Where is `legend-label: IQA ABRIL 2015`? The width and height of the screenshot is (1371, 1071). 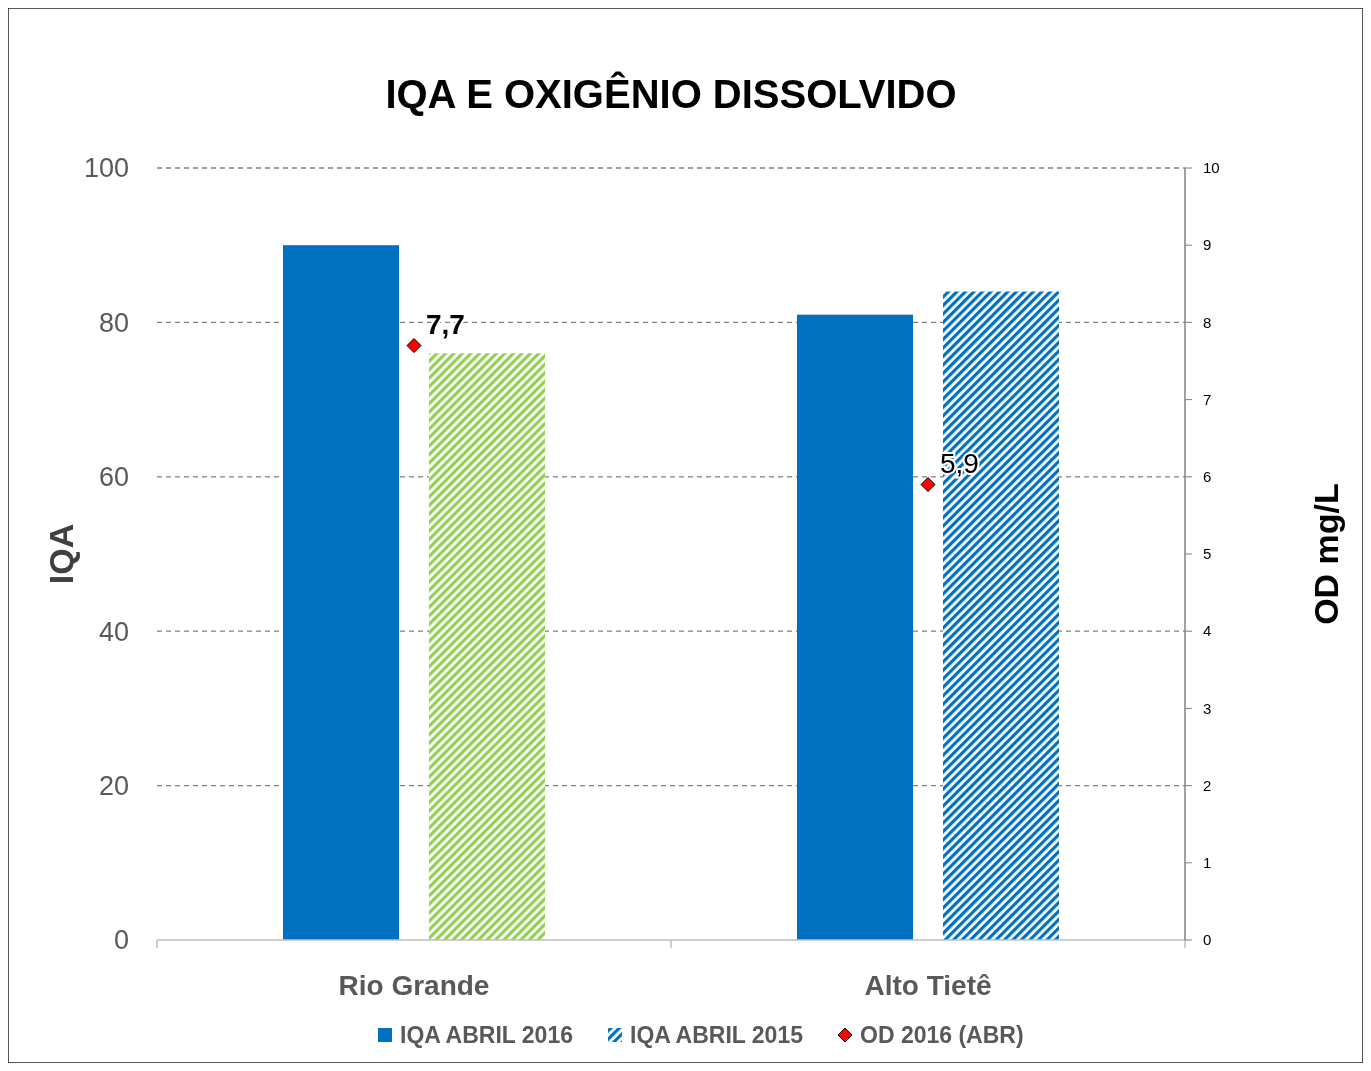
legend-label: IQA ABRIL 2015 is located at coordinates (717, 1035).